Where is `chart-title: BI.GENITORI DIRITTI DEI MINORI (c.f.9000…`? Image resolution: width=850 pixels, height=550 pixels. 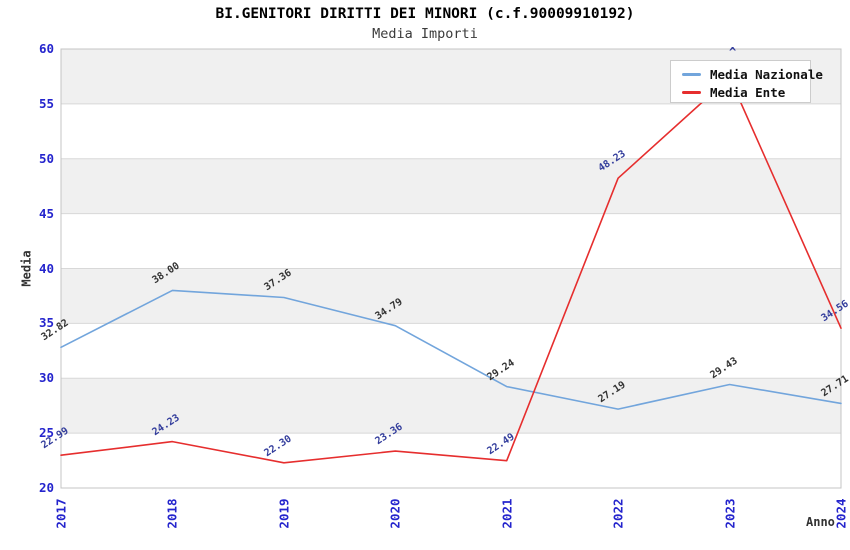
chart-title: BI.GENITORI DIRITTI DEI MINORI (c.f.9000… is located at coordinates (425, 14).